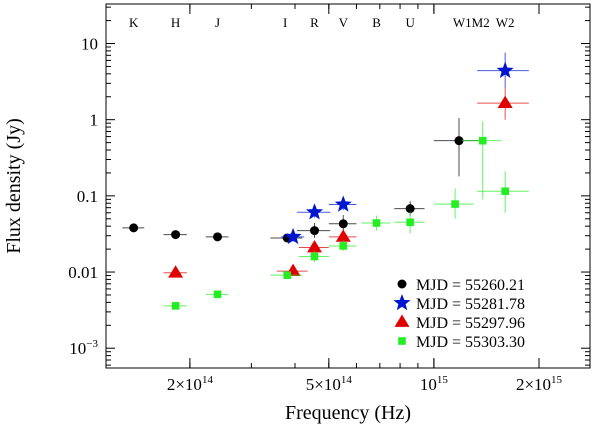 The height and width of the screenshot is (429, 600). What do you see at coordinates (344, 22) in the screenshot?
I see `band-label-v: V` at bounding box center [344, 22].